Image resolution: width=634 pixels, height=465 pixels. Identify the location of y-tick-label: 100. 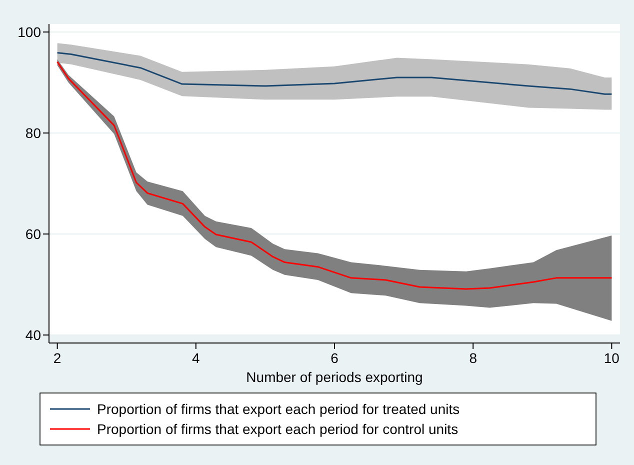
(30, 32).